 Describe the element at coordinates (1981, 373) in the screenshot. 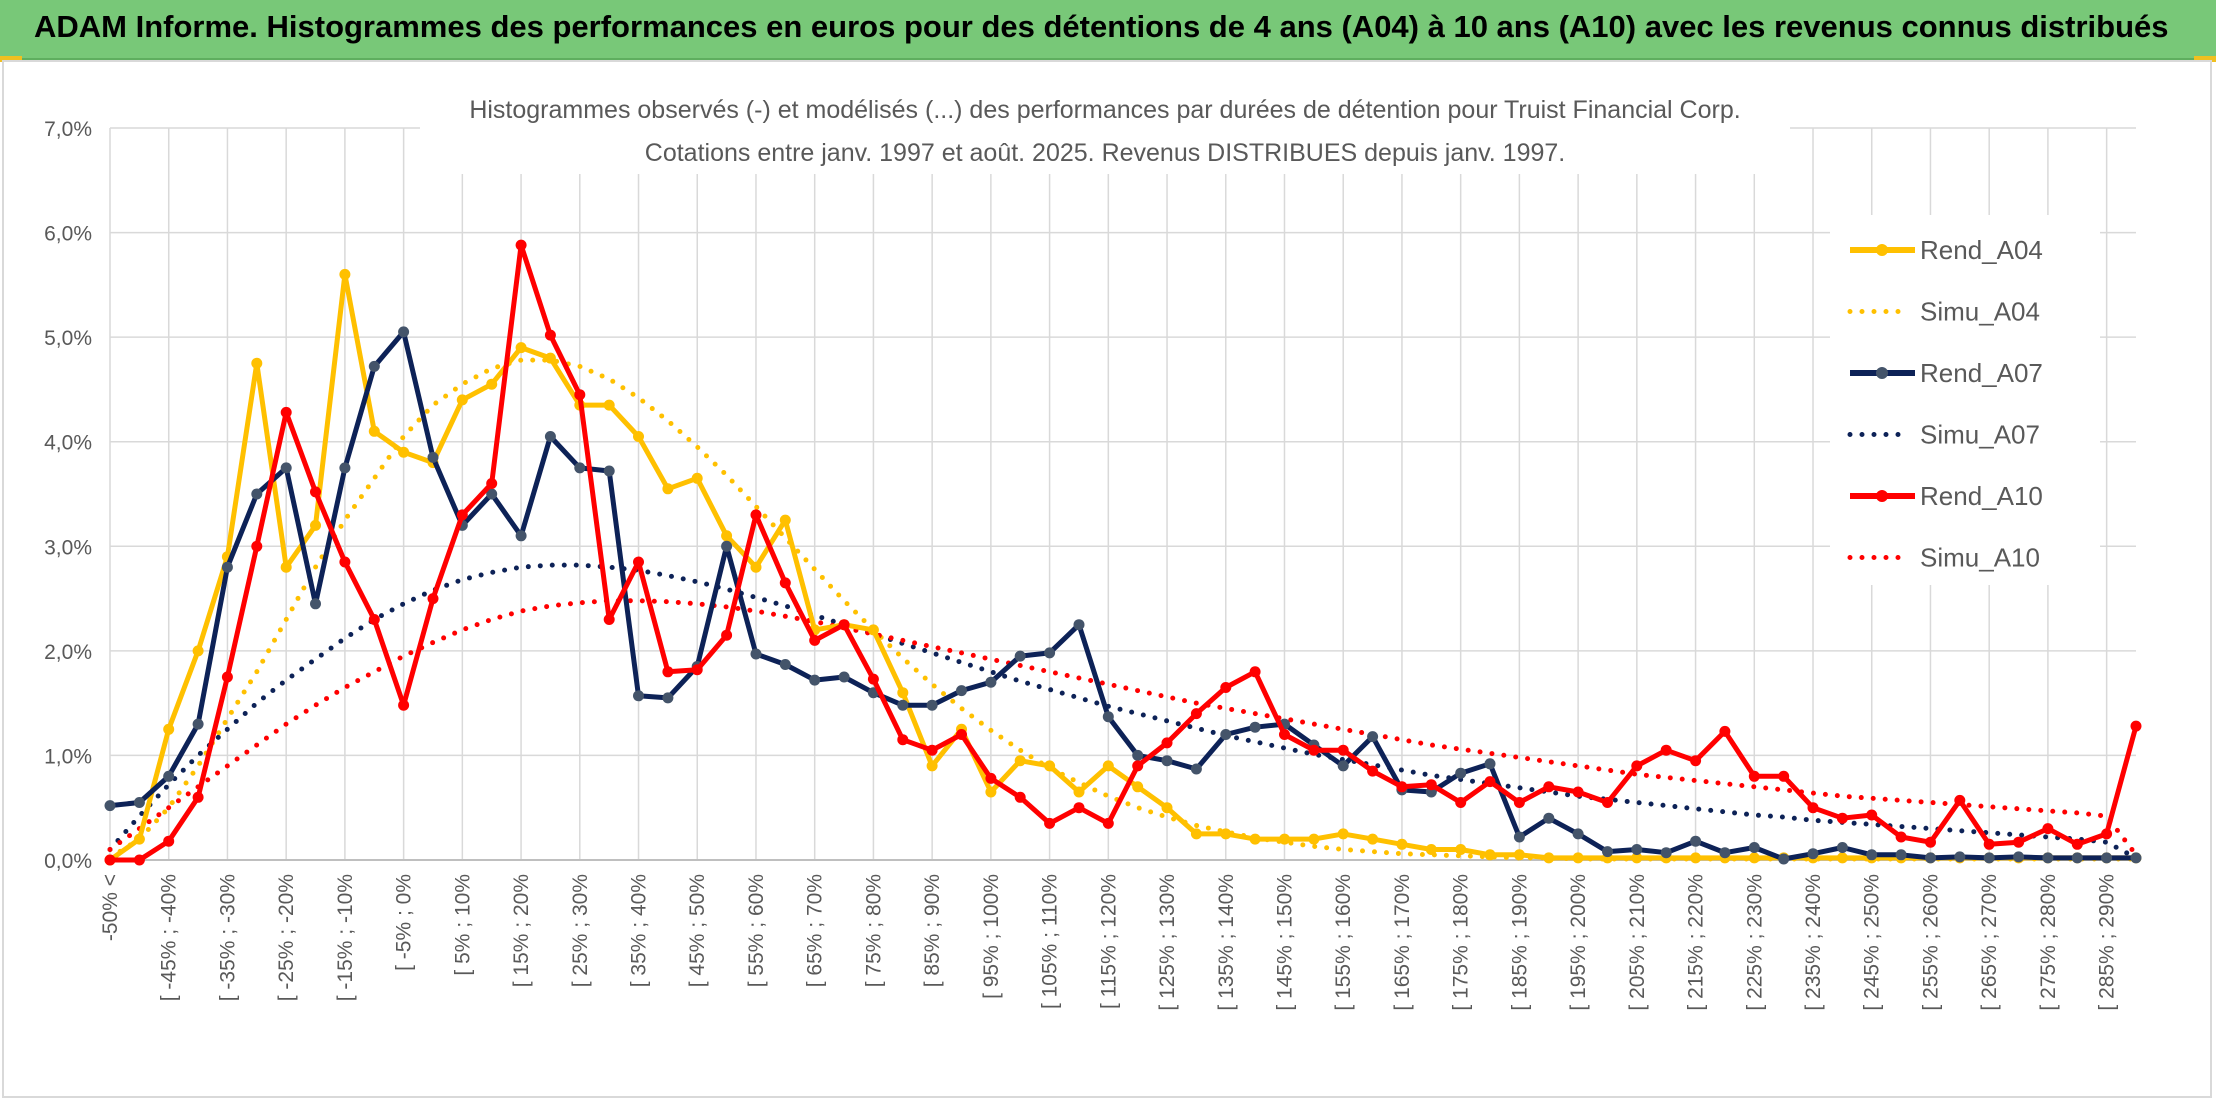

I see `legend-label: Rend_A07` at that location.